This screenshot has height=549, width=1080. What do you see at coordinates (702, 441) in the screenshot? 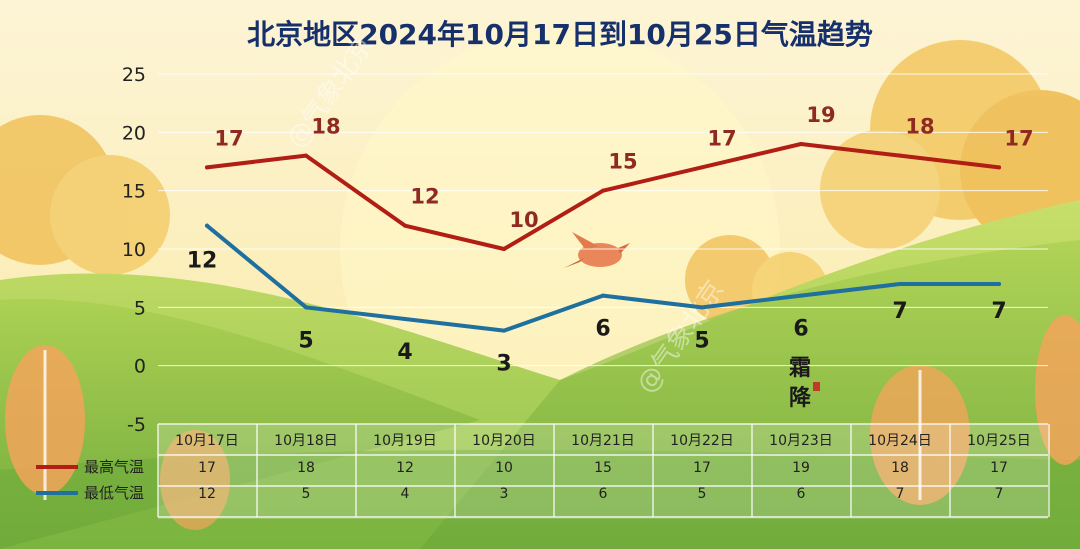
I see `x-category-label: 10月22日` at bounding box center [702, 441].